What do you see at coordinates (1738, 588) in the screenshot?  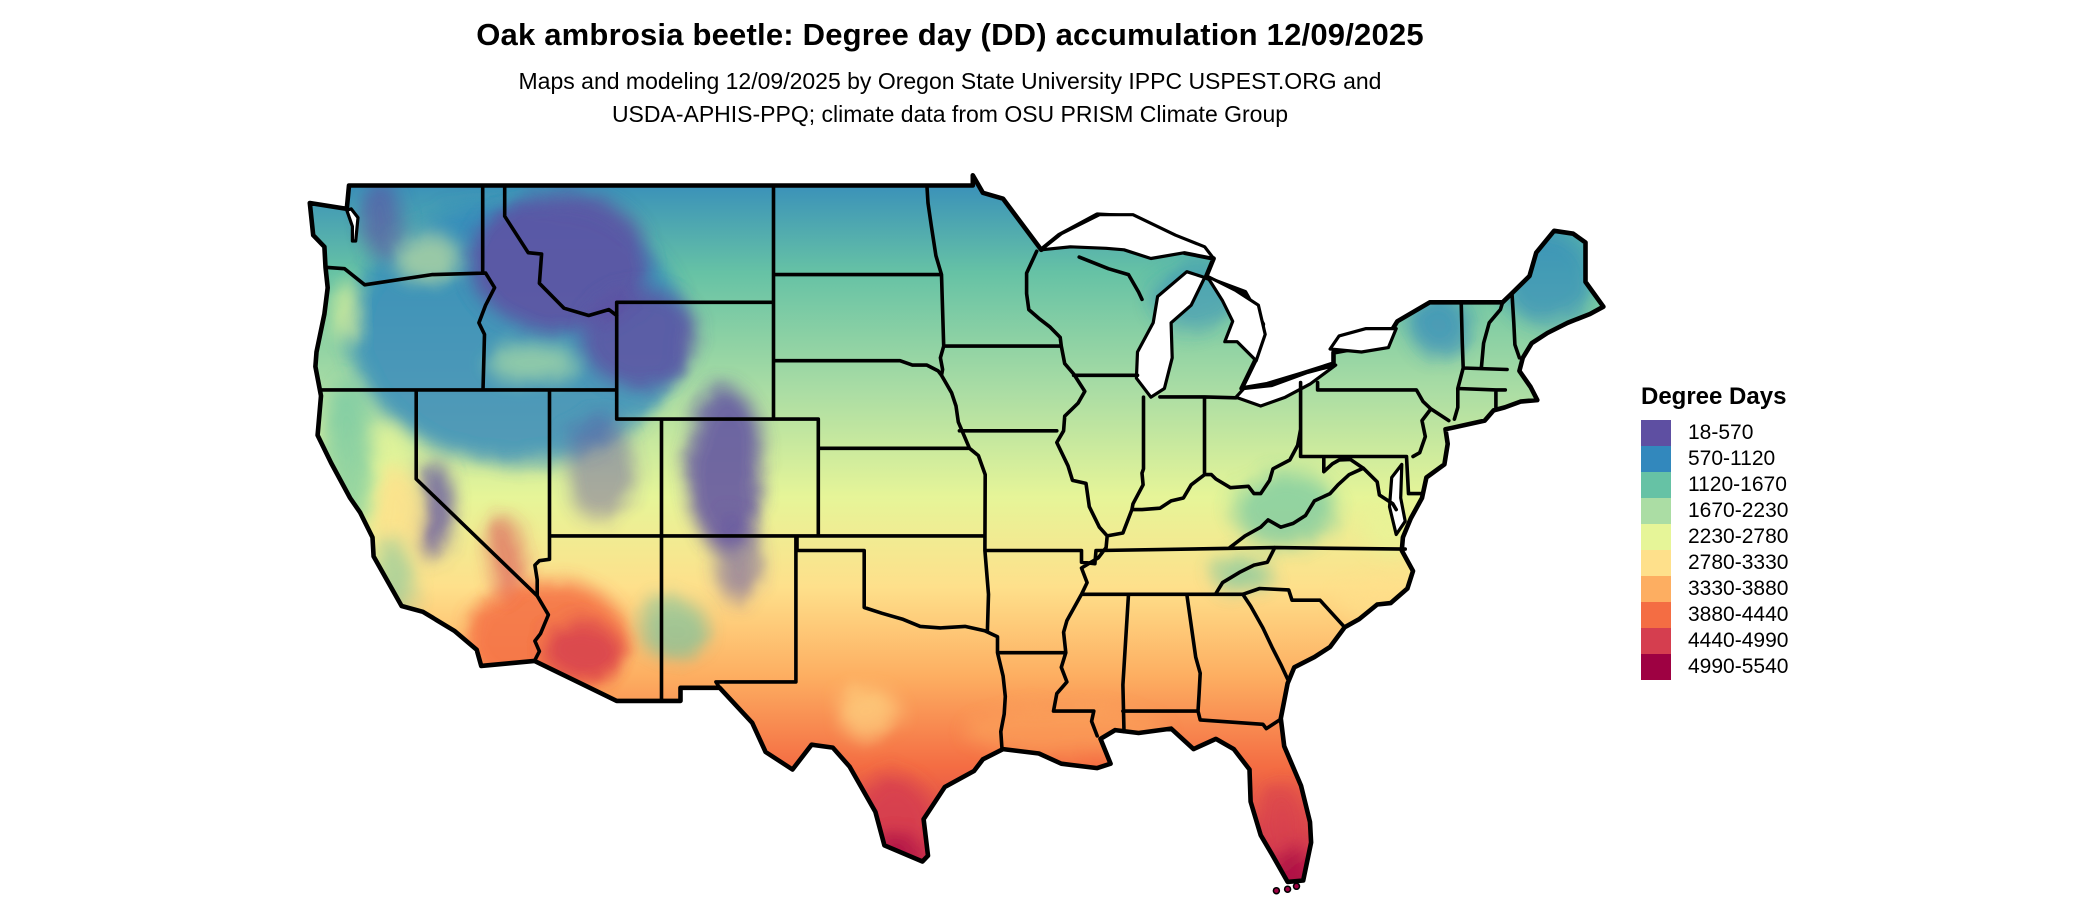 I see `legend-item-label: 3330-3880` at bounding box center [1738, 588].